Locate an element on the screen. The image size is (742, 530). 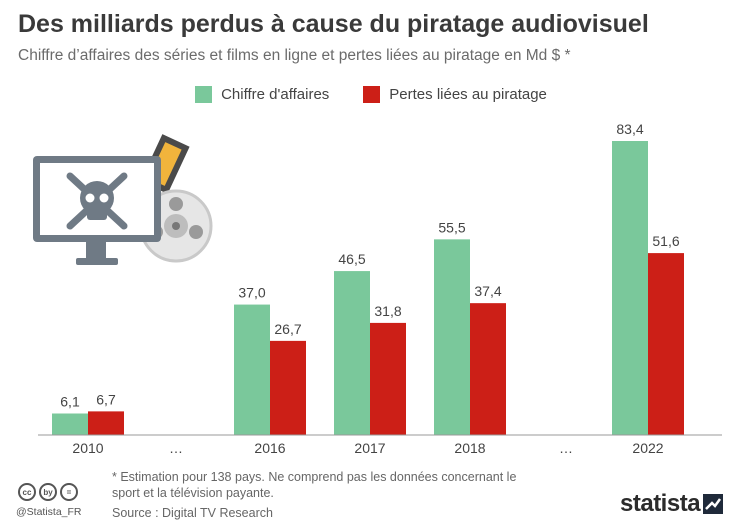
x-tick-label: 2022 is located at coordinates (647, 448).